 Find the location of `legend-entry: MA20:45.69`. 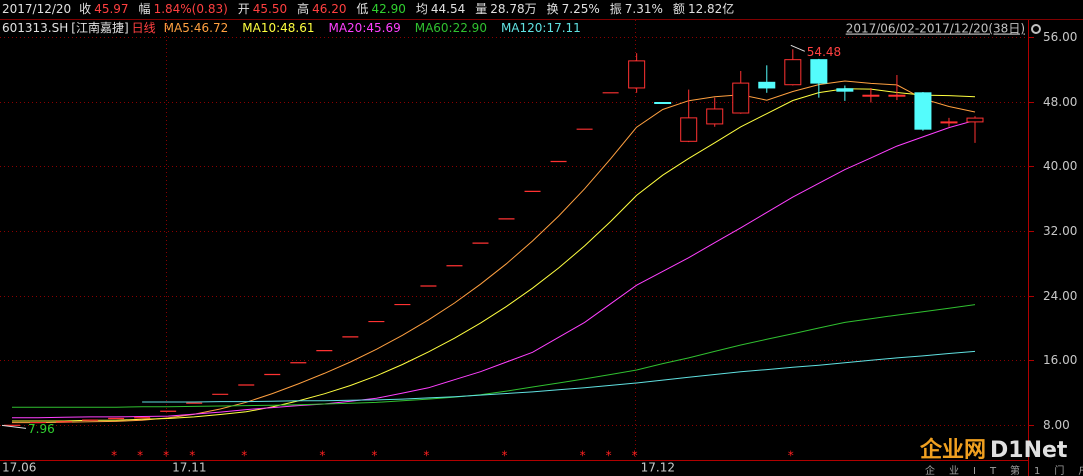

legend-entry: MA20:45.69 is located at coordinates (364, 28).